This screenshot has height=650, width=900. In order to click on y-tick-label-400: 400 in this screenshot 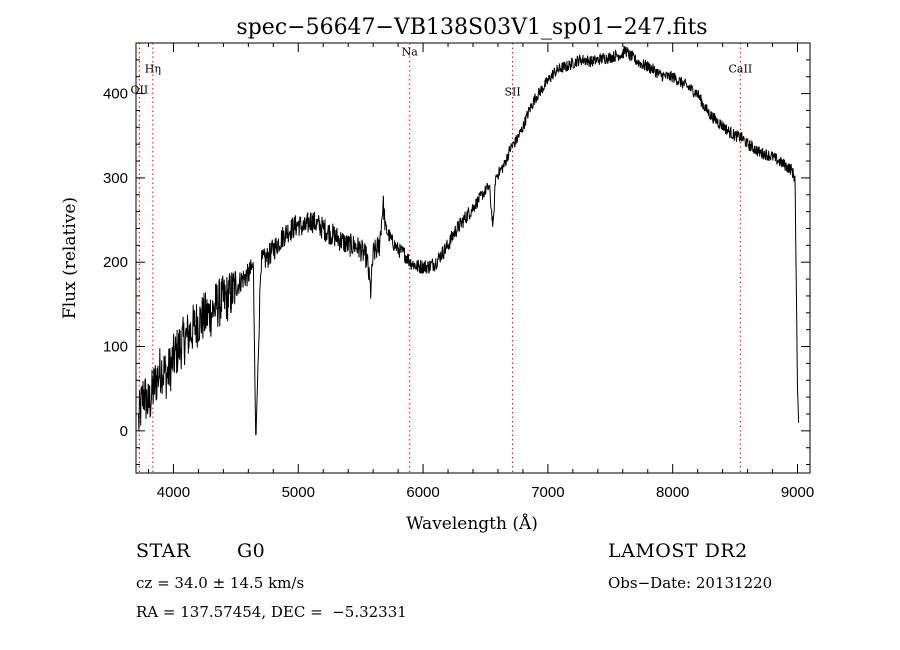, I will do `click(115, 94)`.